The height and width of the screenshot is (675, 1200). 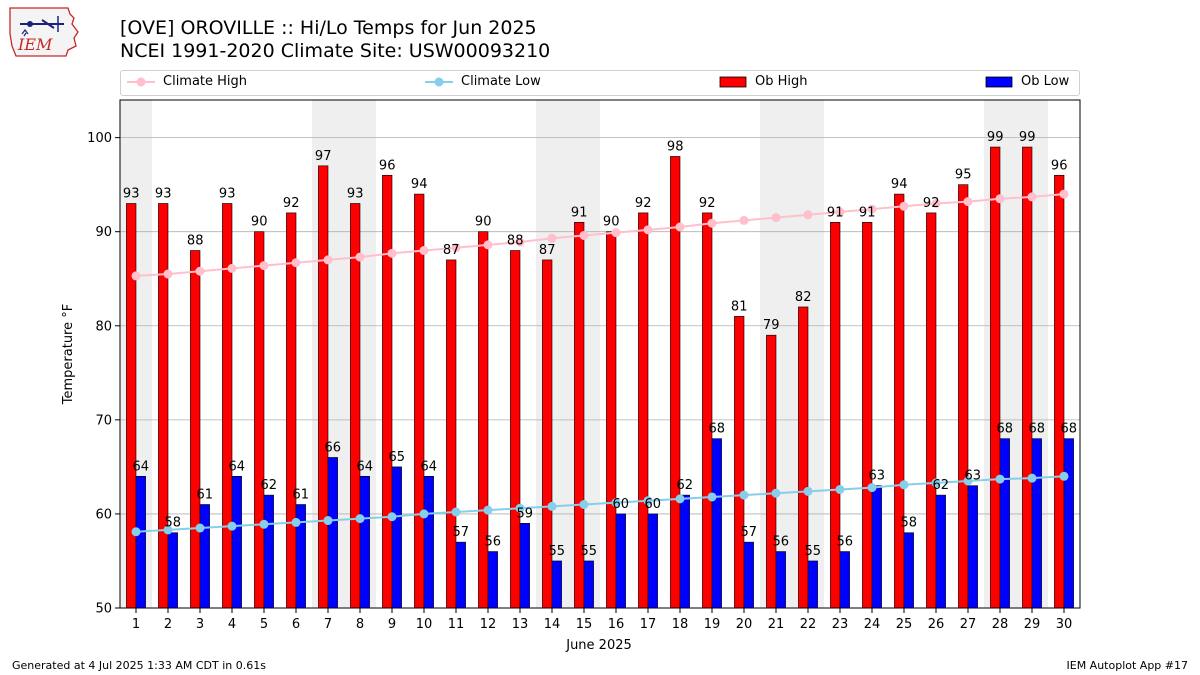 What do you see at coordinates (136, 624) in the screenshot?
I see `x-tick-label: 1` at bounding box center [136, 624].